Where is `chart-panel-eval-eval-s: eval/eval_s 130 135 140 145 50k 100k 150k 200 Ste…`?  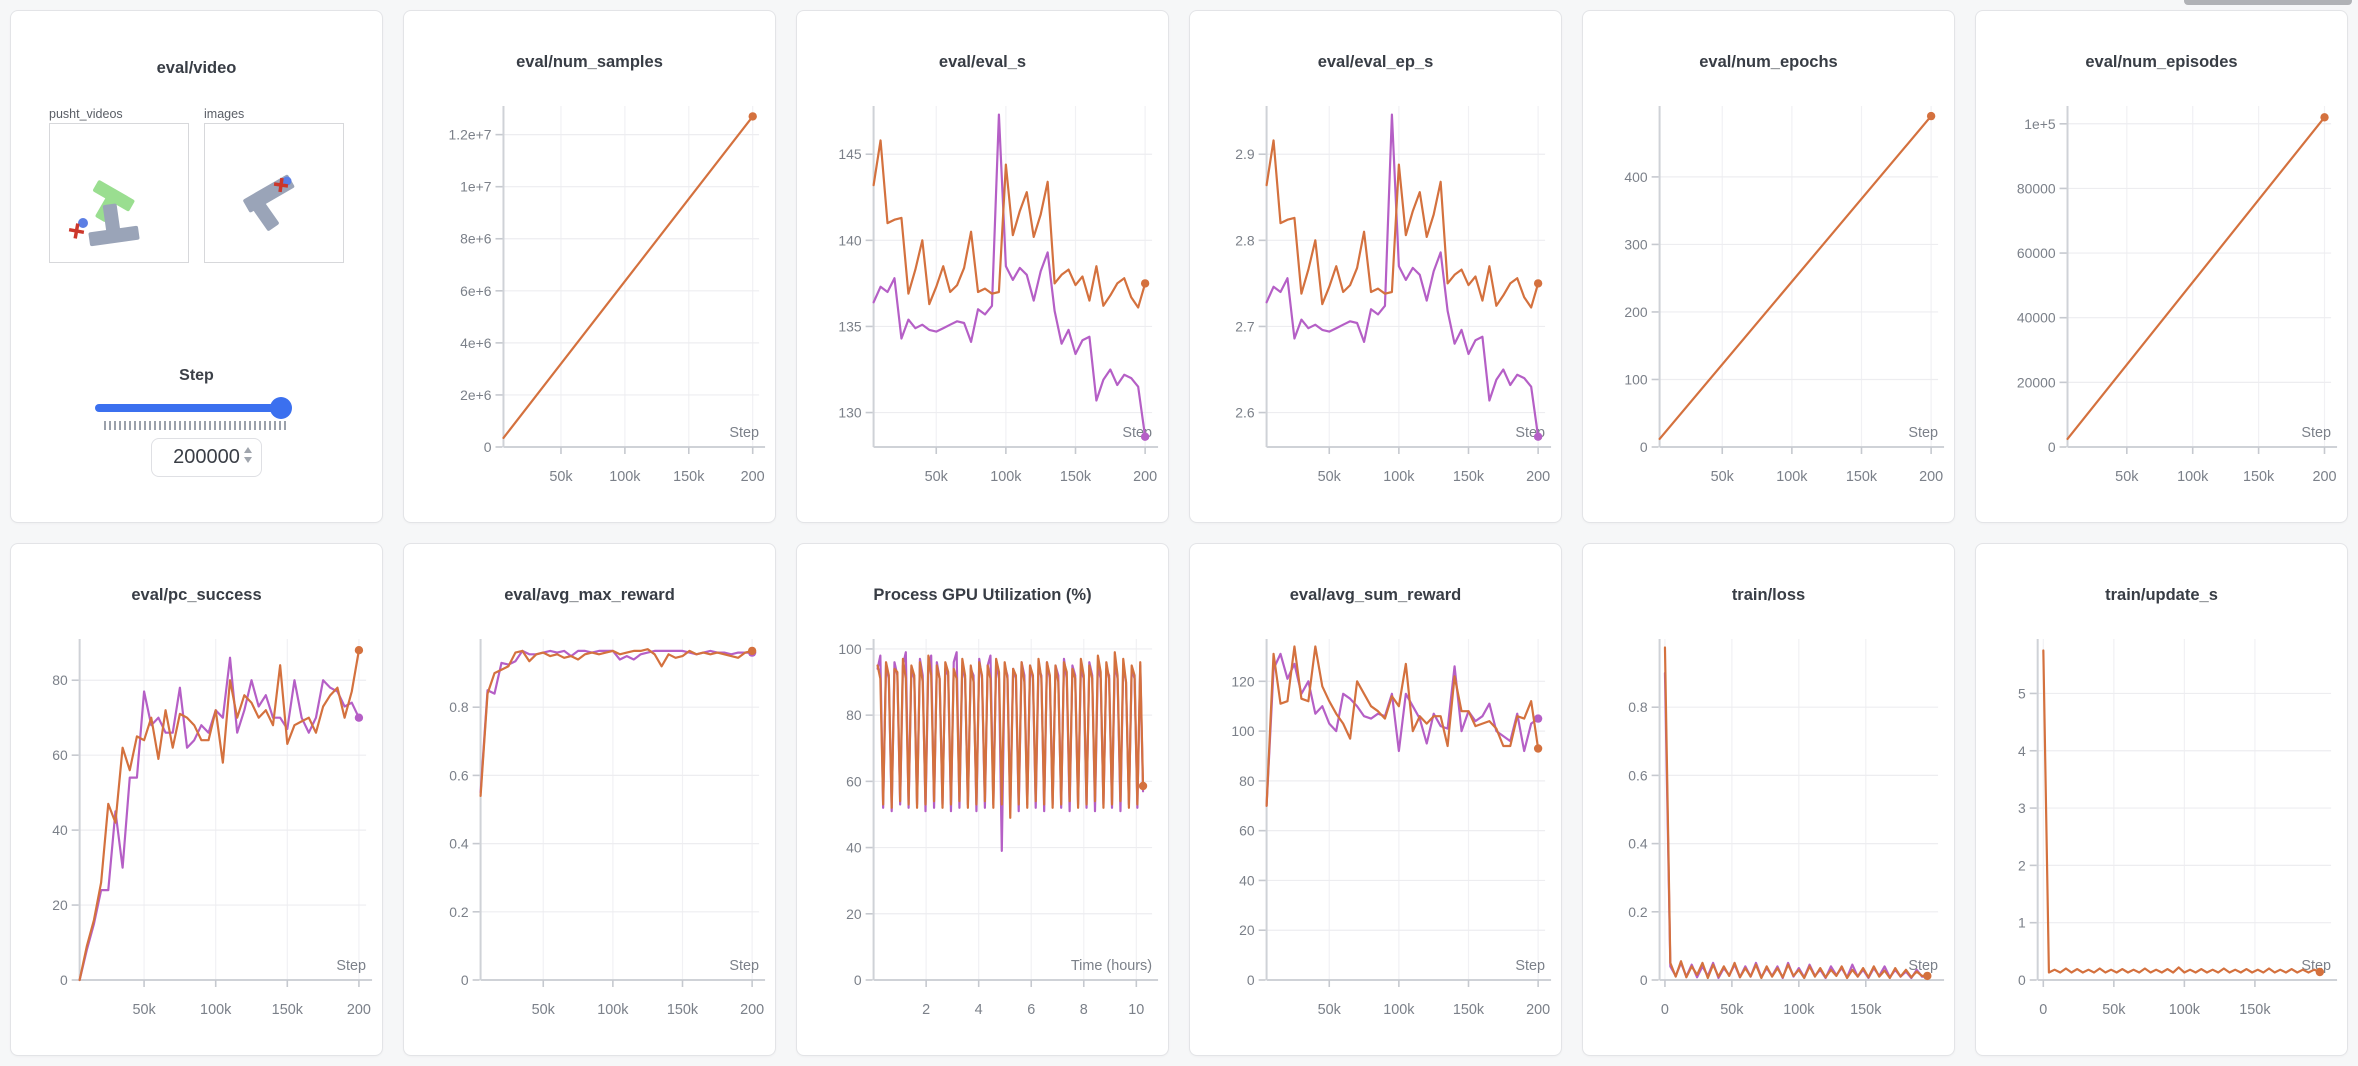 chart-panel-eval-eval-s: eval/eval_s 130 135 140 145 50k 100k 150k 200 Ste… is located at coordinates (982, 266).